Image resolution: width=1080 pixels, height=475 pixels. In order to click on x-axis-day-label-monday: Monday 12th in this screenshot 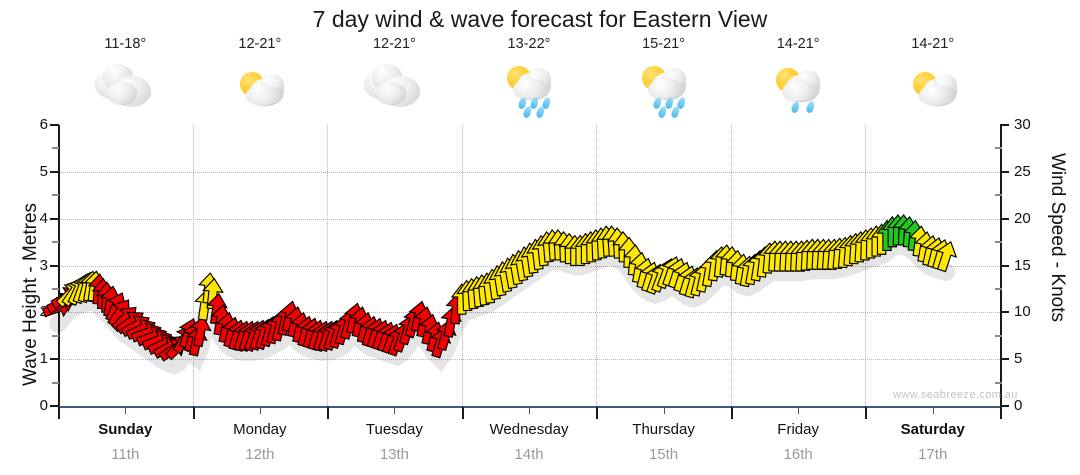, I will do `click(260, 442)`.